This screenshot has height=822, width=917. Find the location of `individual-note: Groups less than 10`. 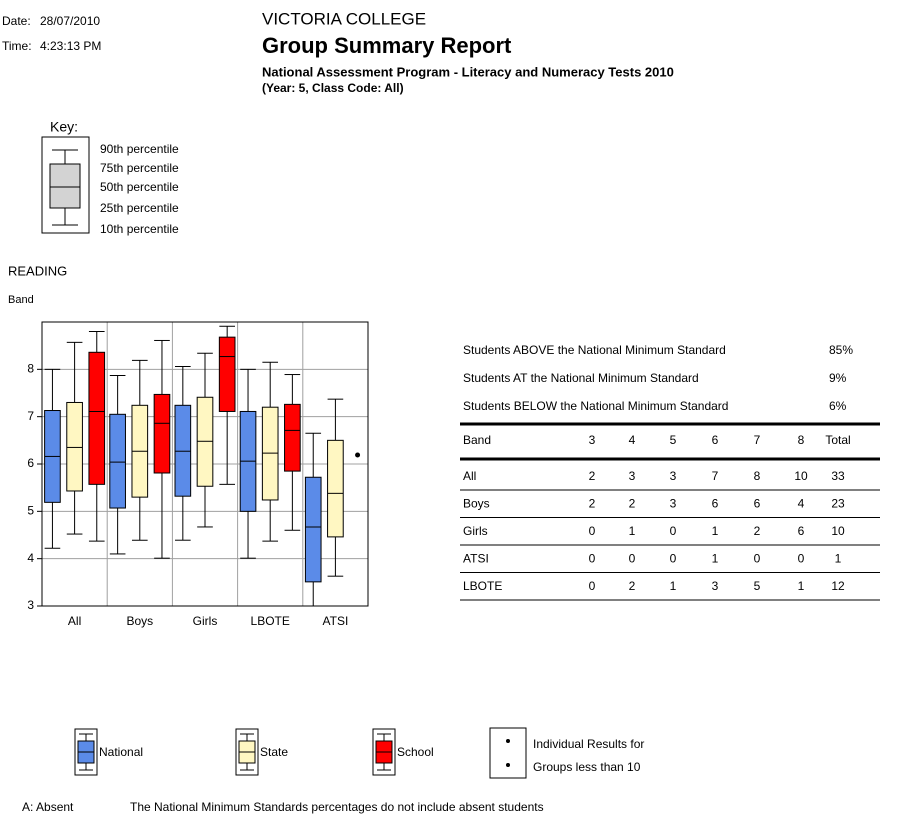

individual-note: Groups less than 10 is located at coordinates (587, 767).